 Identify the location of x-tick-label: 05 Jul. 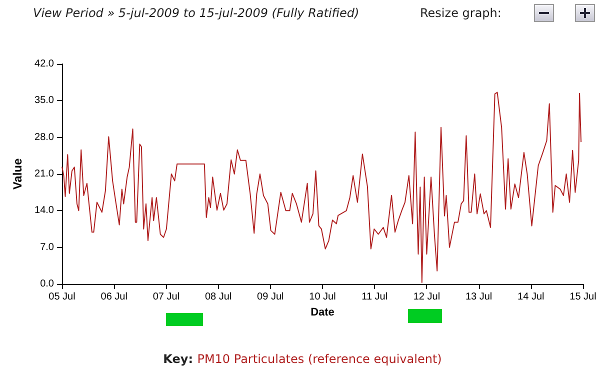
(62, 297).